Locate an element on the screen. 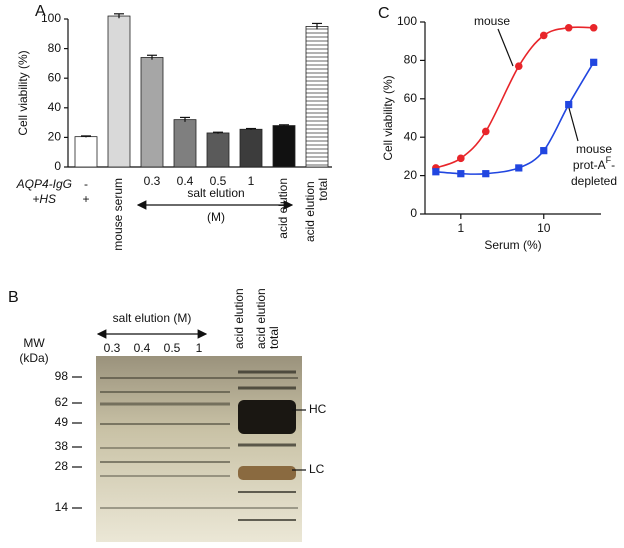  label-part: F is located at coordinates (609, 160).